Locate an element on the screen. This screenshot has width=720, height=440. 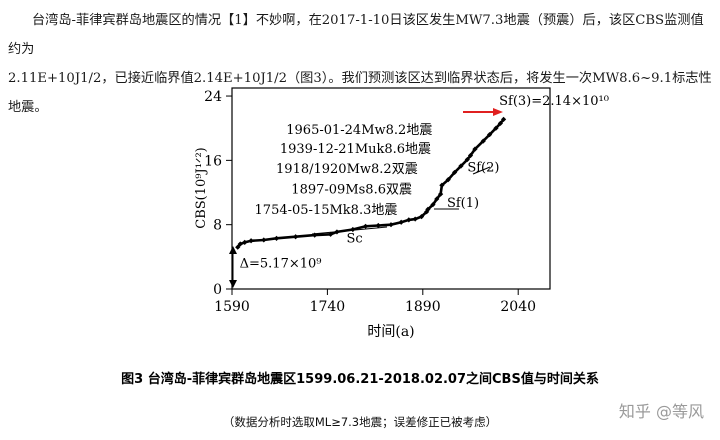
annotation-label: Sf(3)=2.14×10¹⁰ is located at coordinates (554, 101).